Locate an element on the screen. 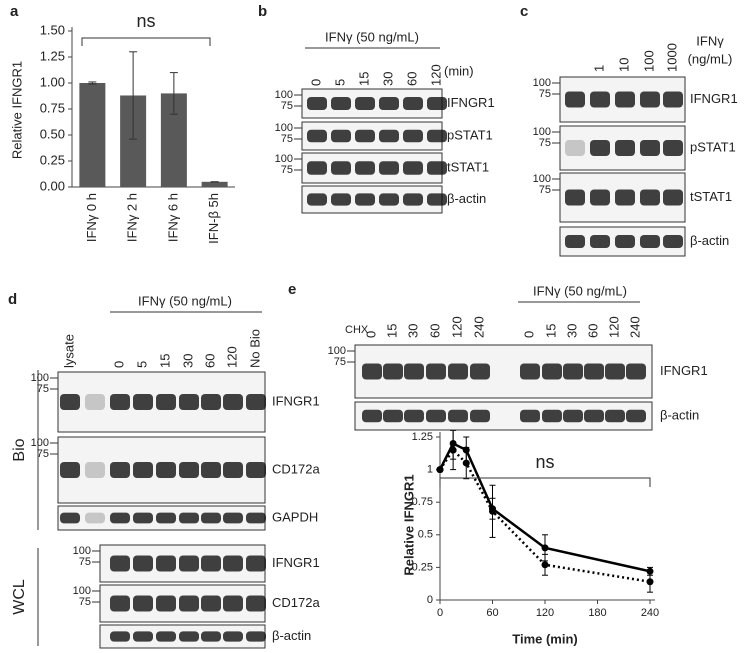  panel-label: b is located at coordinates (262, 11).